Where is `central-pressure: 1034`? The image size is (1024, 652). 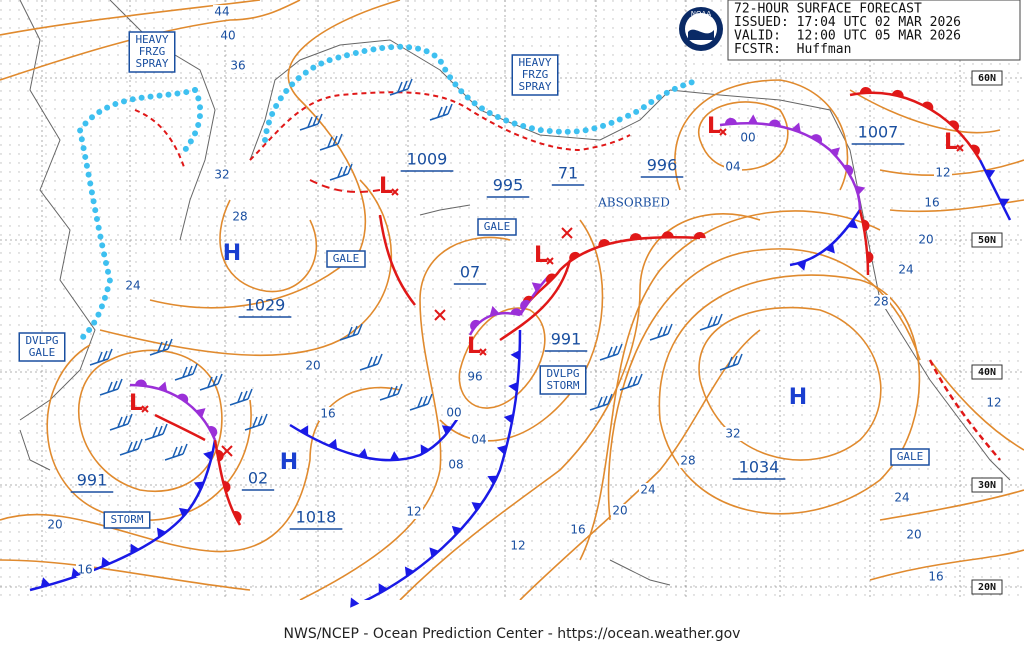 central-pressure: 1034 is located at coordinates (759, 467).